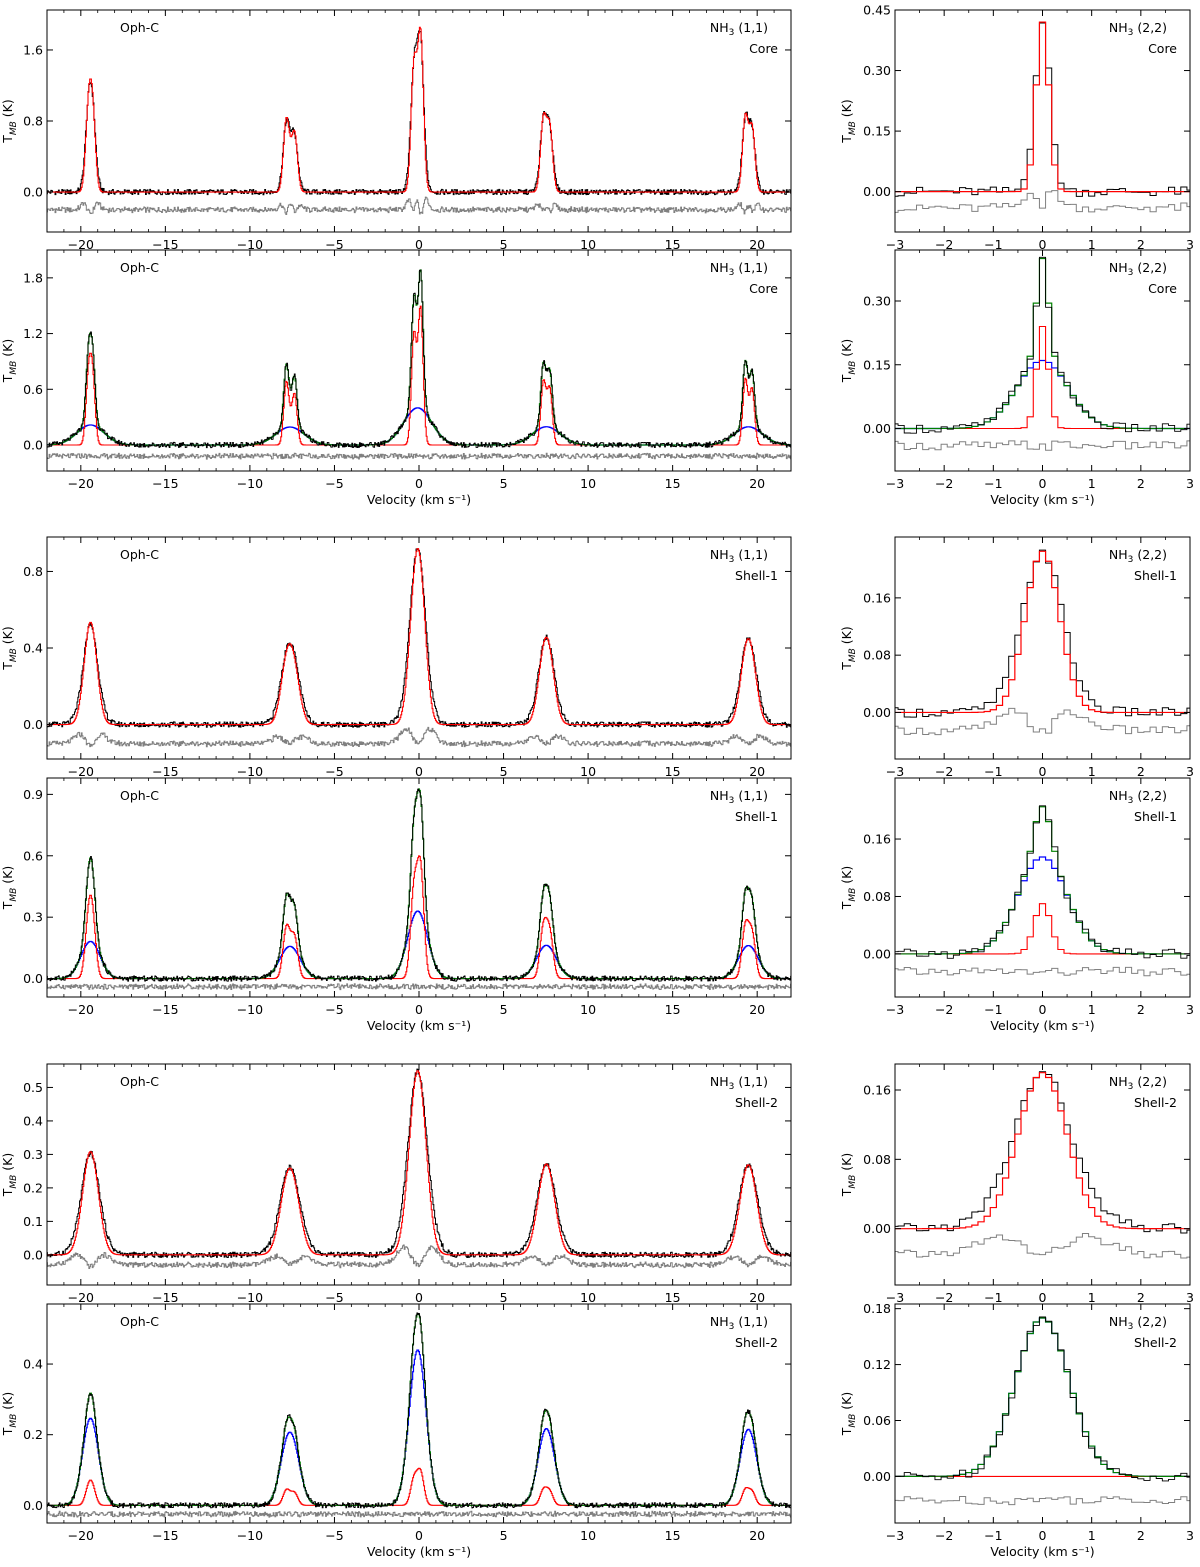 Image resolution: width=1200 pixels, height=1567 pixels. Describe the element at coordinates (33, 333) in the screenshot. I see `y-tick-label: 1.2` at that location.